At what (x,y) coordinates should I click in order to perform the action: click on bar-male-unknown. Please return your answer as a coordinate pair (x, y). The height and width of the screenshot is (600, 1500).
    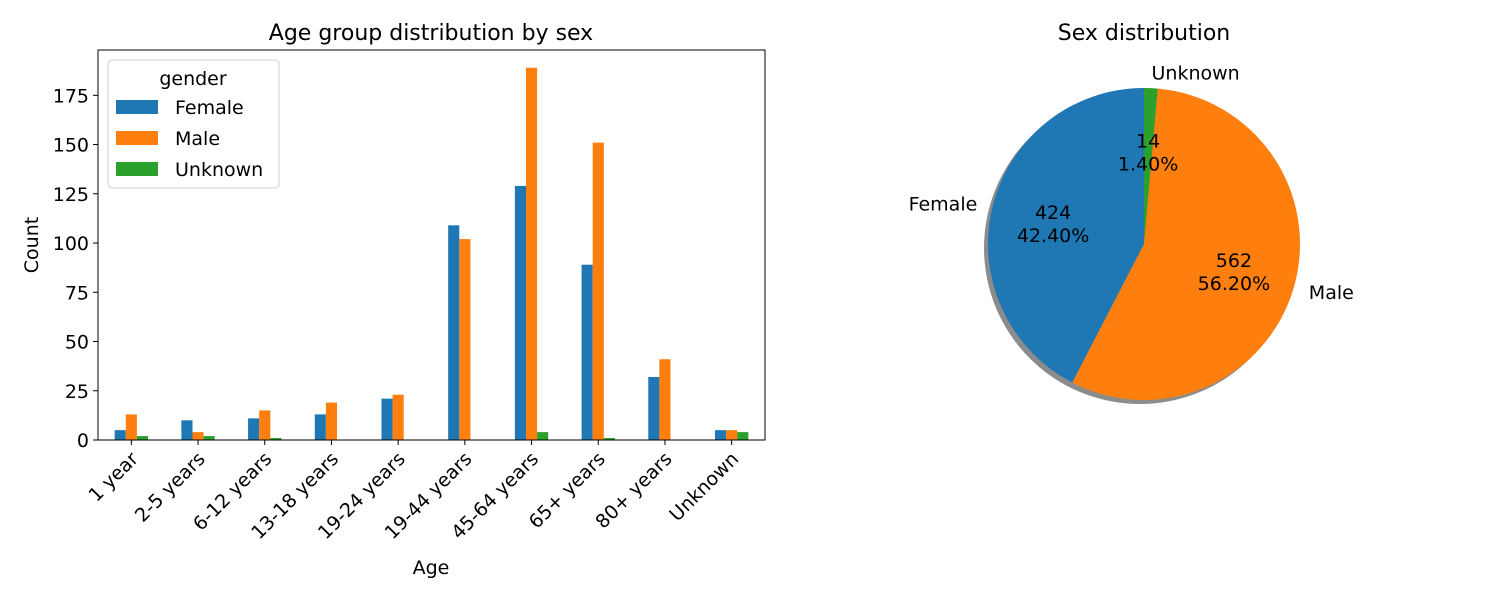
    Looking at the image, I should click on (732, 435).